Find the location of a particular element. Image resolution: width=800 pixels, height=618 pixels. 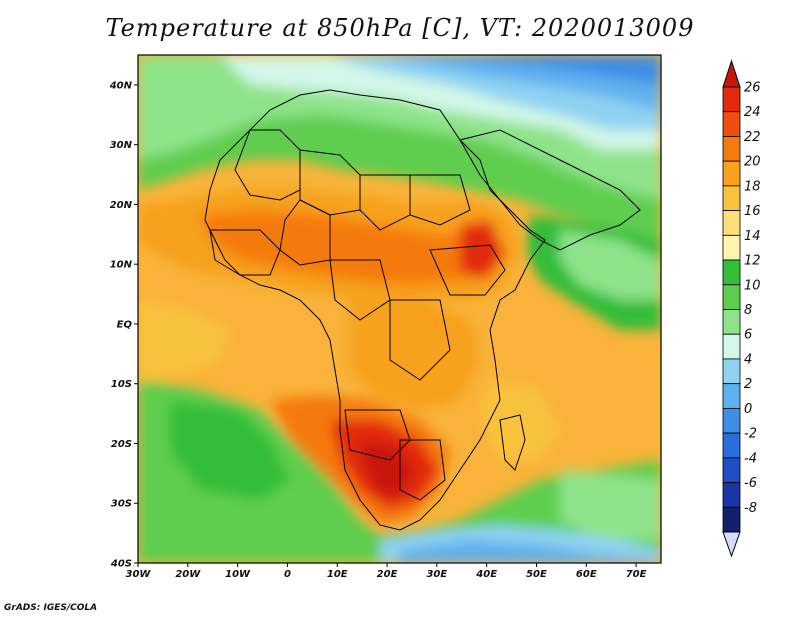

colorbar-label: -6 is located at coordinates (750, 483).